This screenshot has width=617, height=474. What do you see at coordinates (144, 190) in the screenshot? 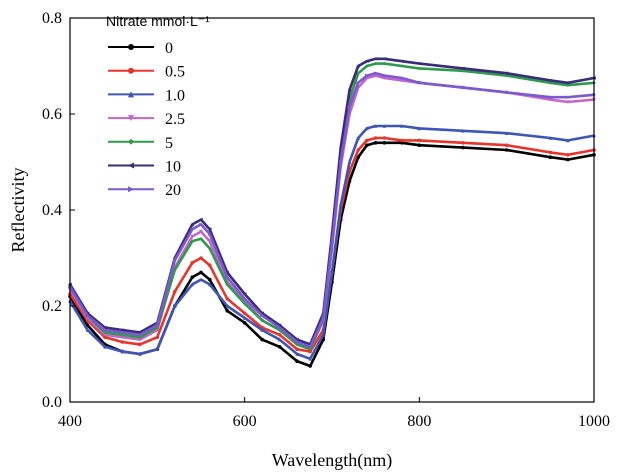
I see `legend-item-20: 20` at bounding box center [144, 190].